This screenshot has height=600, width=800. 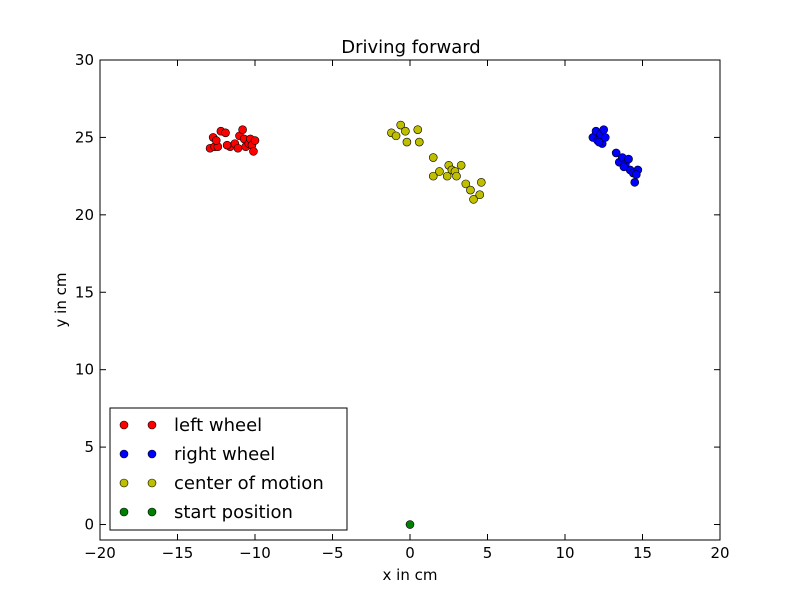 I want to click on legend-label-start-position: start position, so click(x=233, y=512).